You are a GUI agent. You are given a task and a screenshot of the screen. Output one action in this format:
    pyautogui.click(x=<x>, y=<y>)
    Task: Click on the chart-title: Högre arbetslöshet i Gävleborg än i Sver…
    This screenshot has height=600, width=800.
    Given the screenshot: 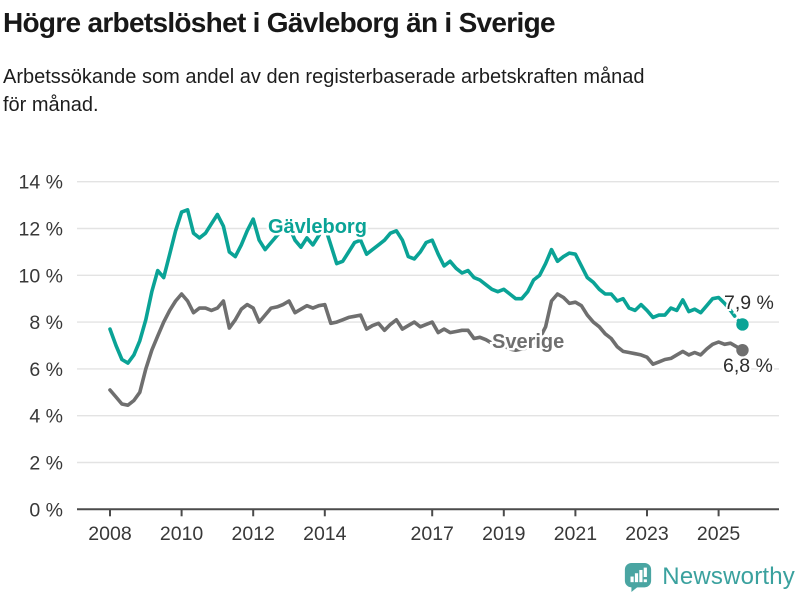 What is the action you would take?
    pyautogui.click(x=279, y=22)
    